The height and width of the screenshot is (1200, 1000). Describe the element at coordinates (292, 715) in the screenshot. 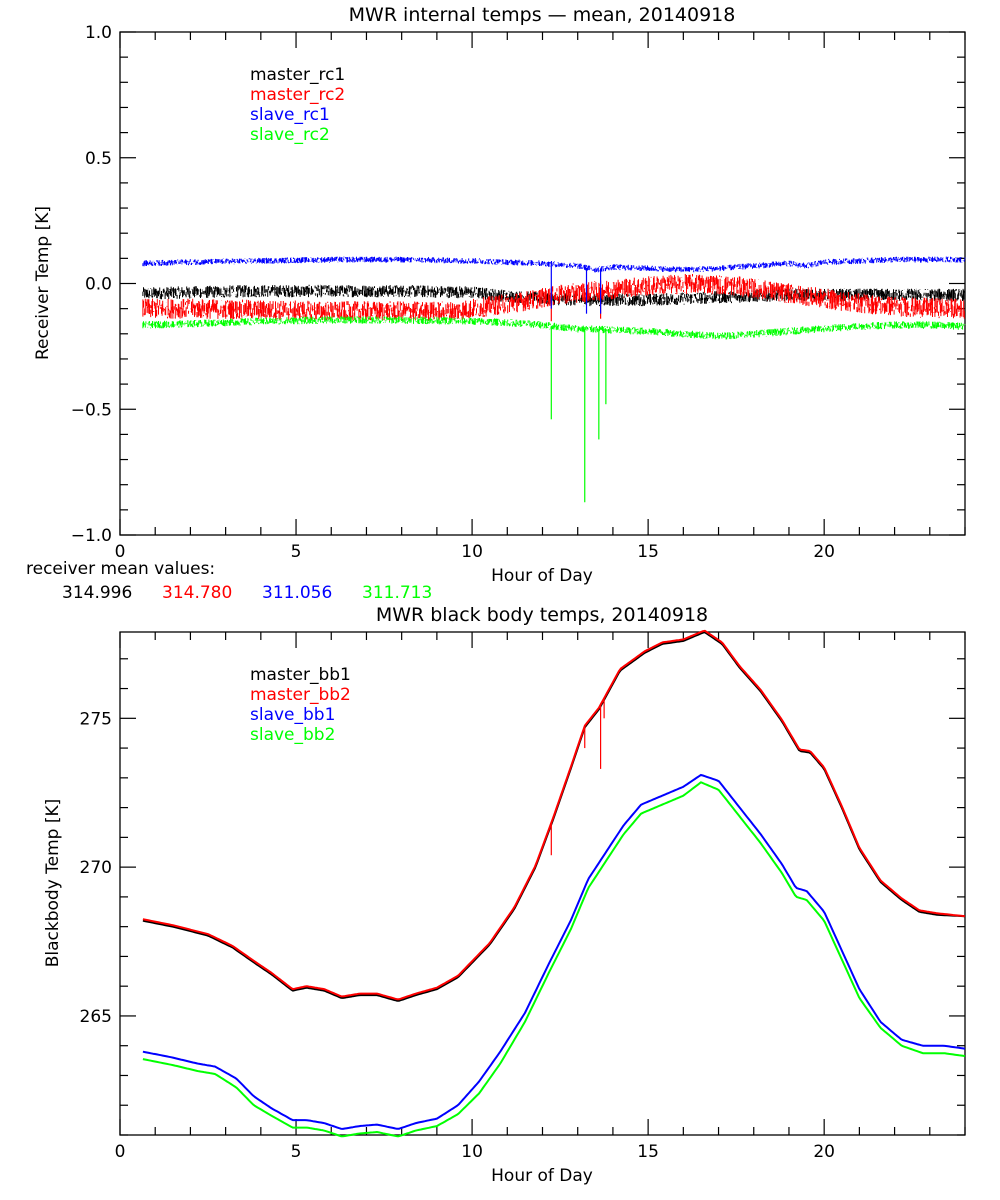

I see `legend-entry: slave_bb1` at that location.